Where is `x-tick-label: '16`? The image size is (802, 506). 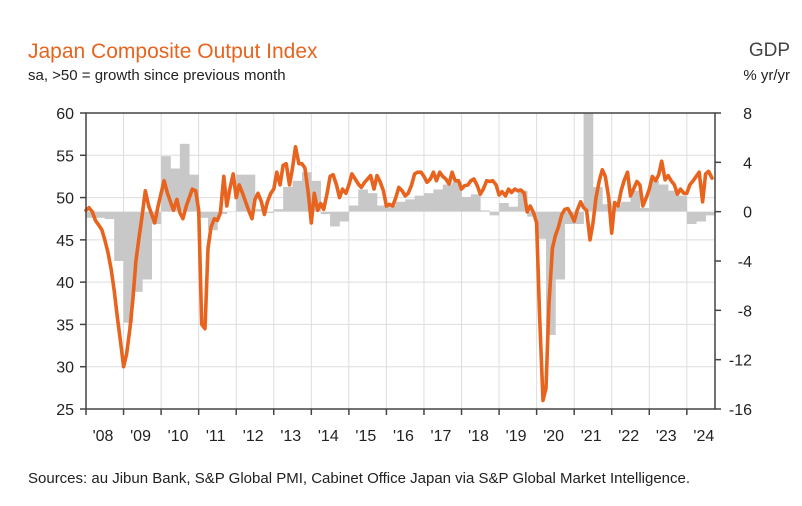 x-tick-label: '16 is located at coordinates (403, 436).